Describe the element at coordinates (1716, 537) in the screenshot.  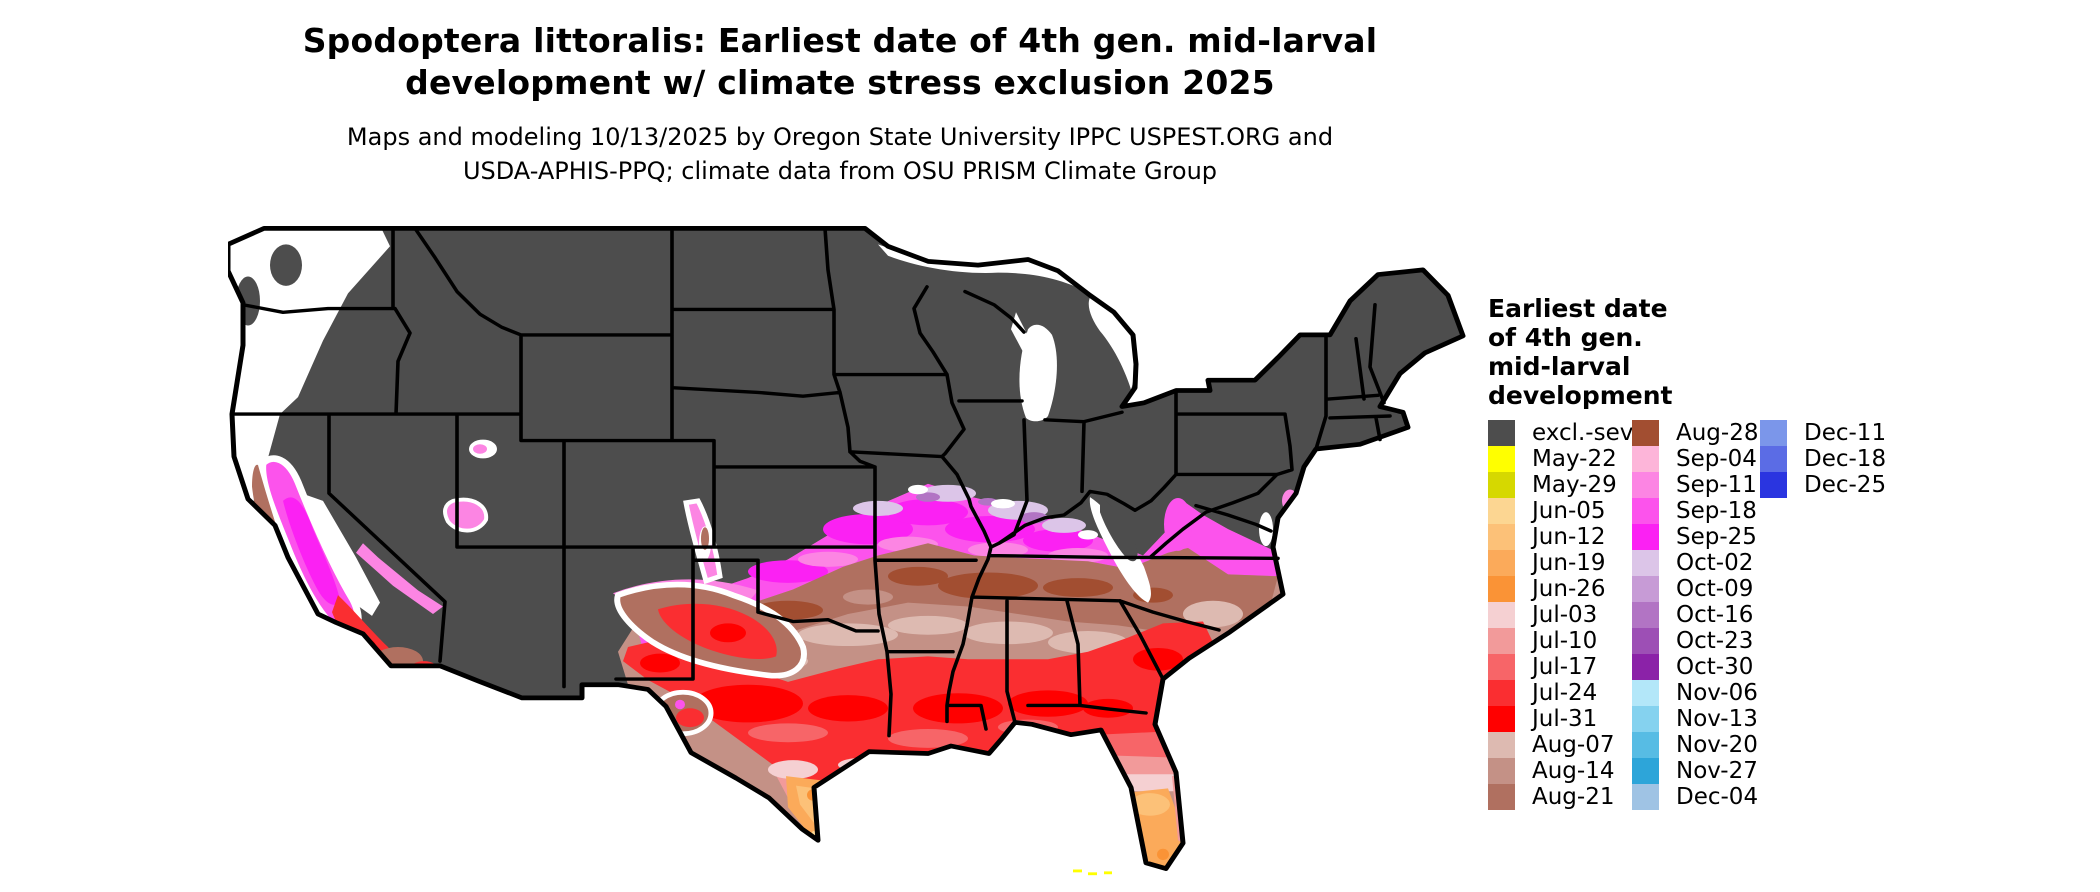
I see `legend-label: Sep-25` at that location.